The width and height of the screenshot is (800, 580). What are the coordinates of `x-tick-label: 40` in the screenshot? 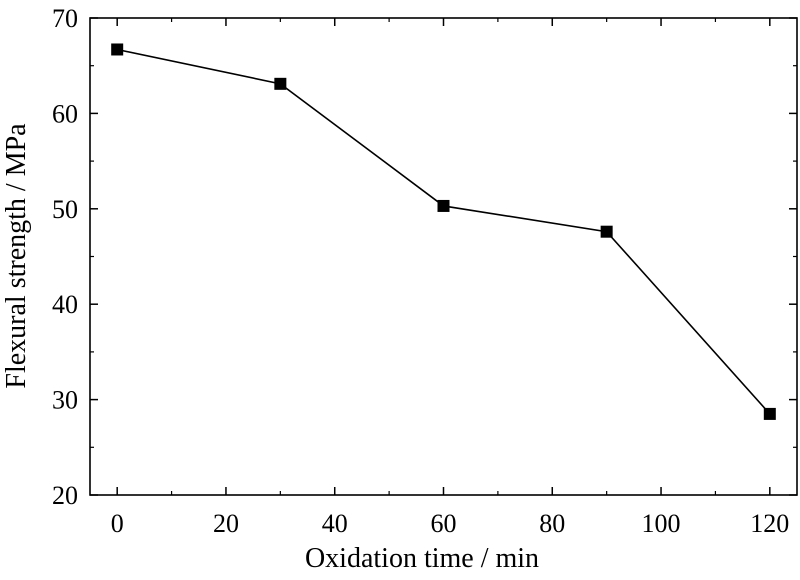 It's located at (335, 523).